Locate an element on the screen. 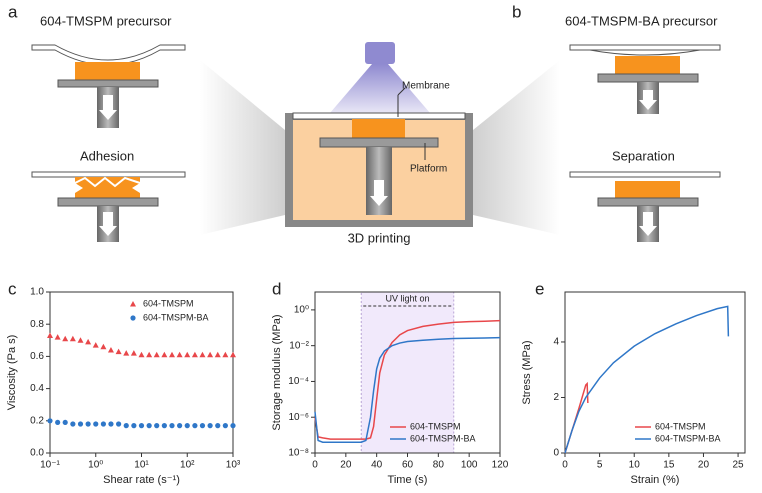  x-tick-label: 40 is located at coordinates (377, 465).